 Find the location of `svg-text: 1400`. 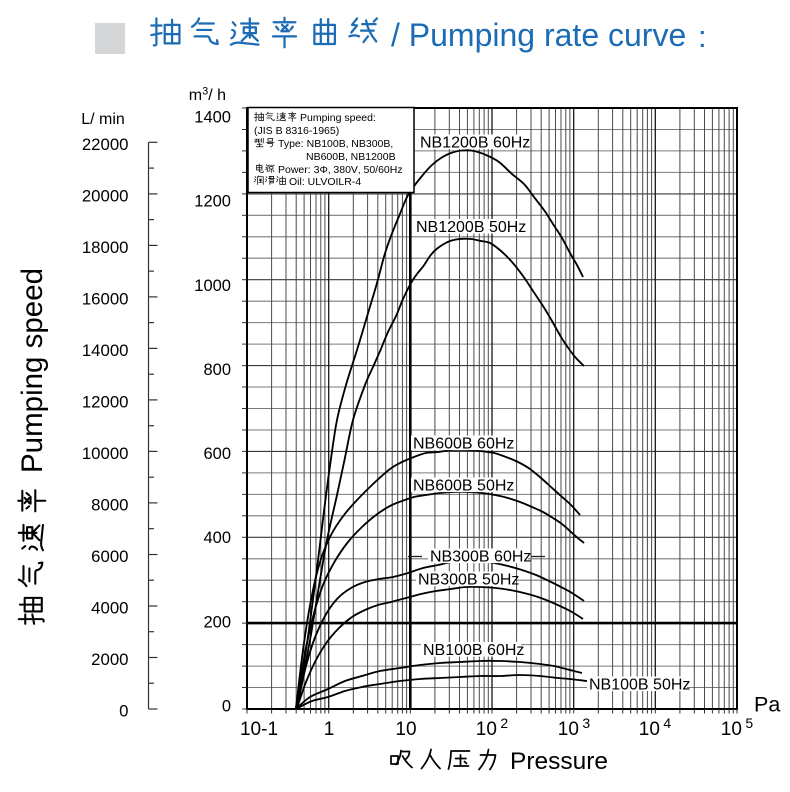

svg-text: 1400 is located at coordinates (212, 118).